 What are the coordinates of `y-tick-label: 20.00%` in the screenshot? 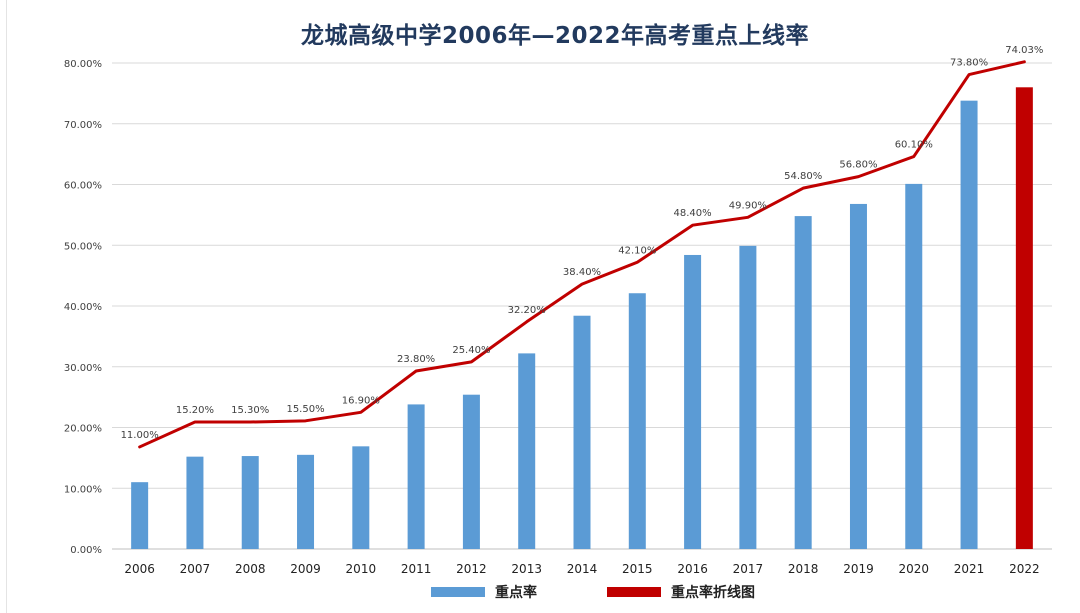 It's located at (83, 429).